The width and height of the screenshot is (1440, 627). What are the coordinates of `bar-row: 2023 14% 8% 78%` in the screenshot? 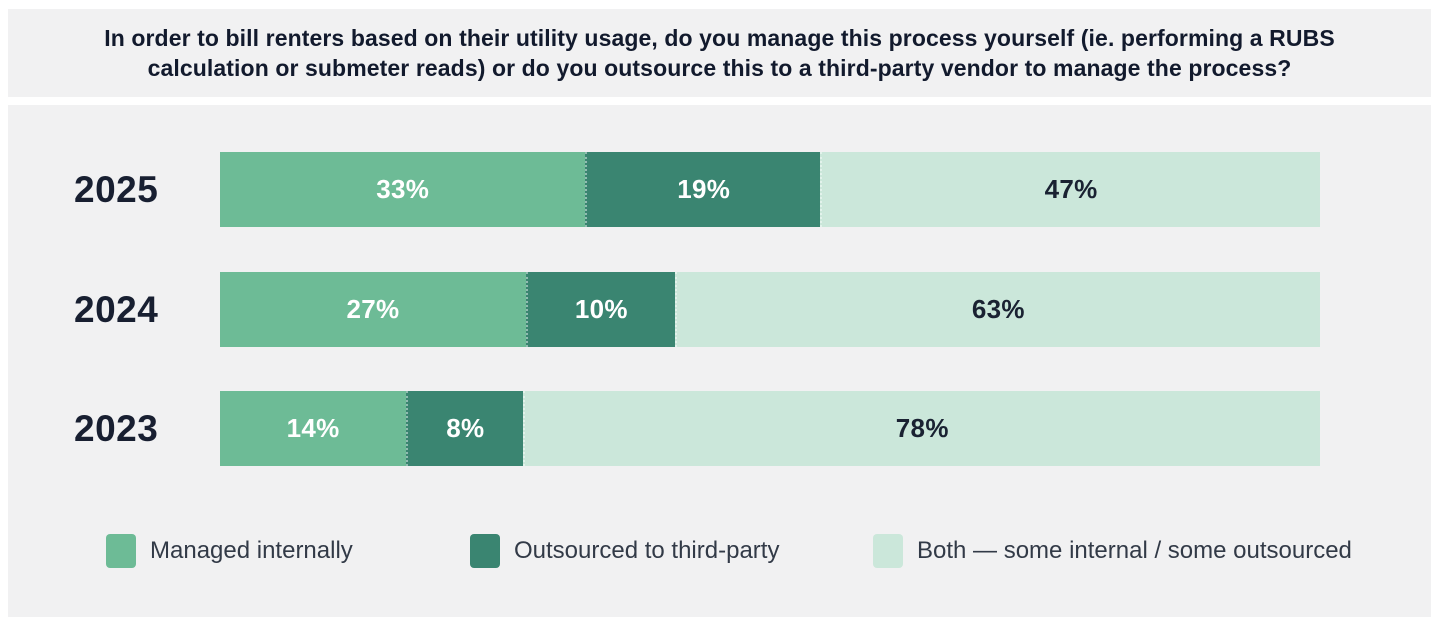 It's located at (719, 428).